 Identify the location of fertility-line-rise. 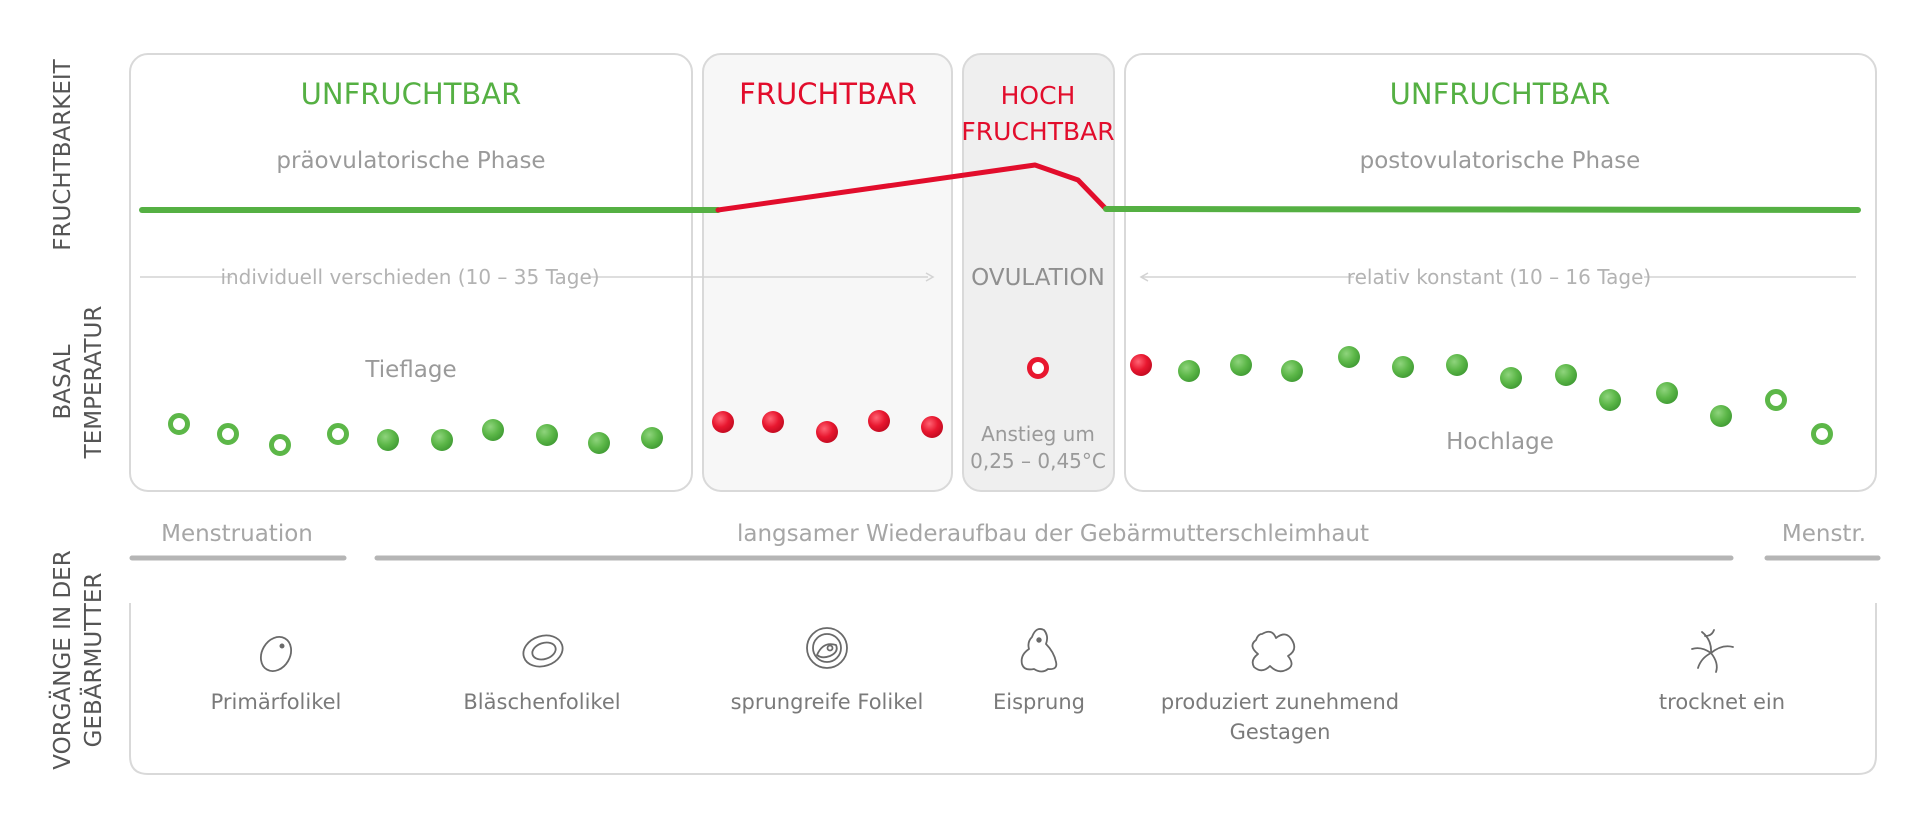
(912, 187).